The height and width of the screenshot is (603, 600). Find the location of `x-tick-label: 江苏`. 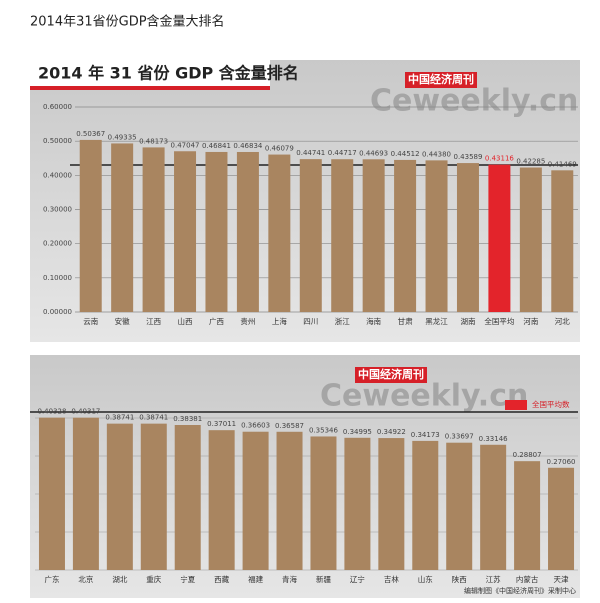

x-tick-label: 江苏 is located at coordinates (493, 579).